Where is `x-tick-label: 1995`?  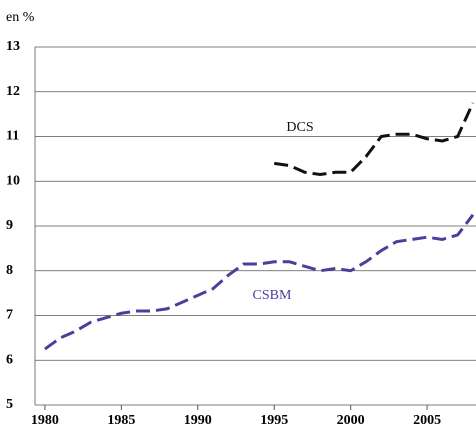 x-tick-label: 1995 is located at coordinates (274, 420).